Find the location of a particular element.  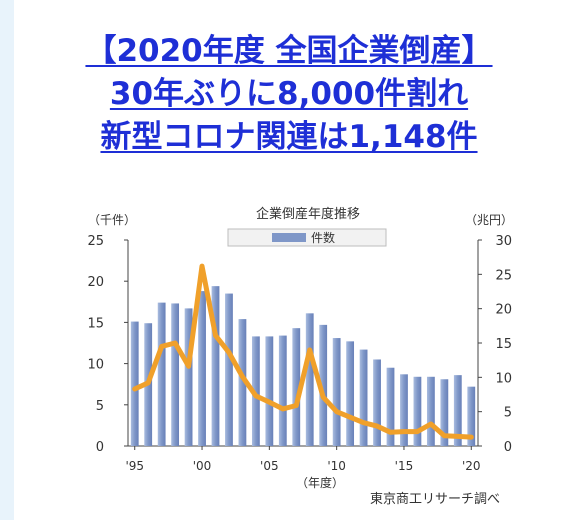

x-axis-tick-label: '00 is located at coordinates (202, 466).